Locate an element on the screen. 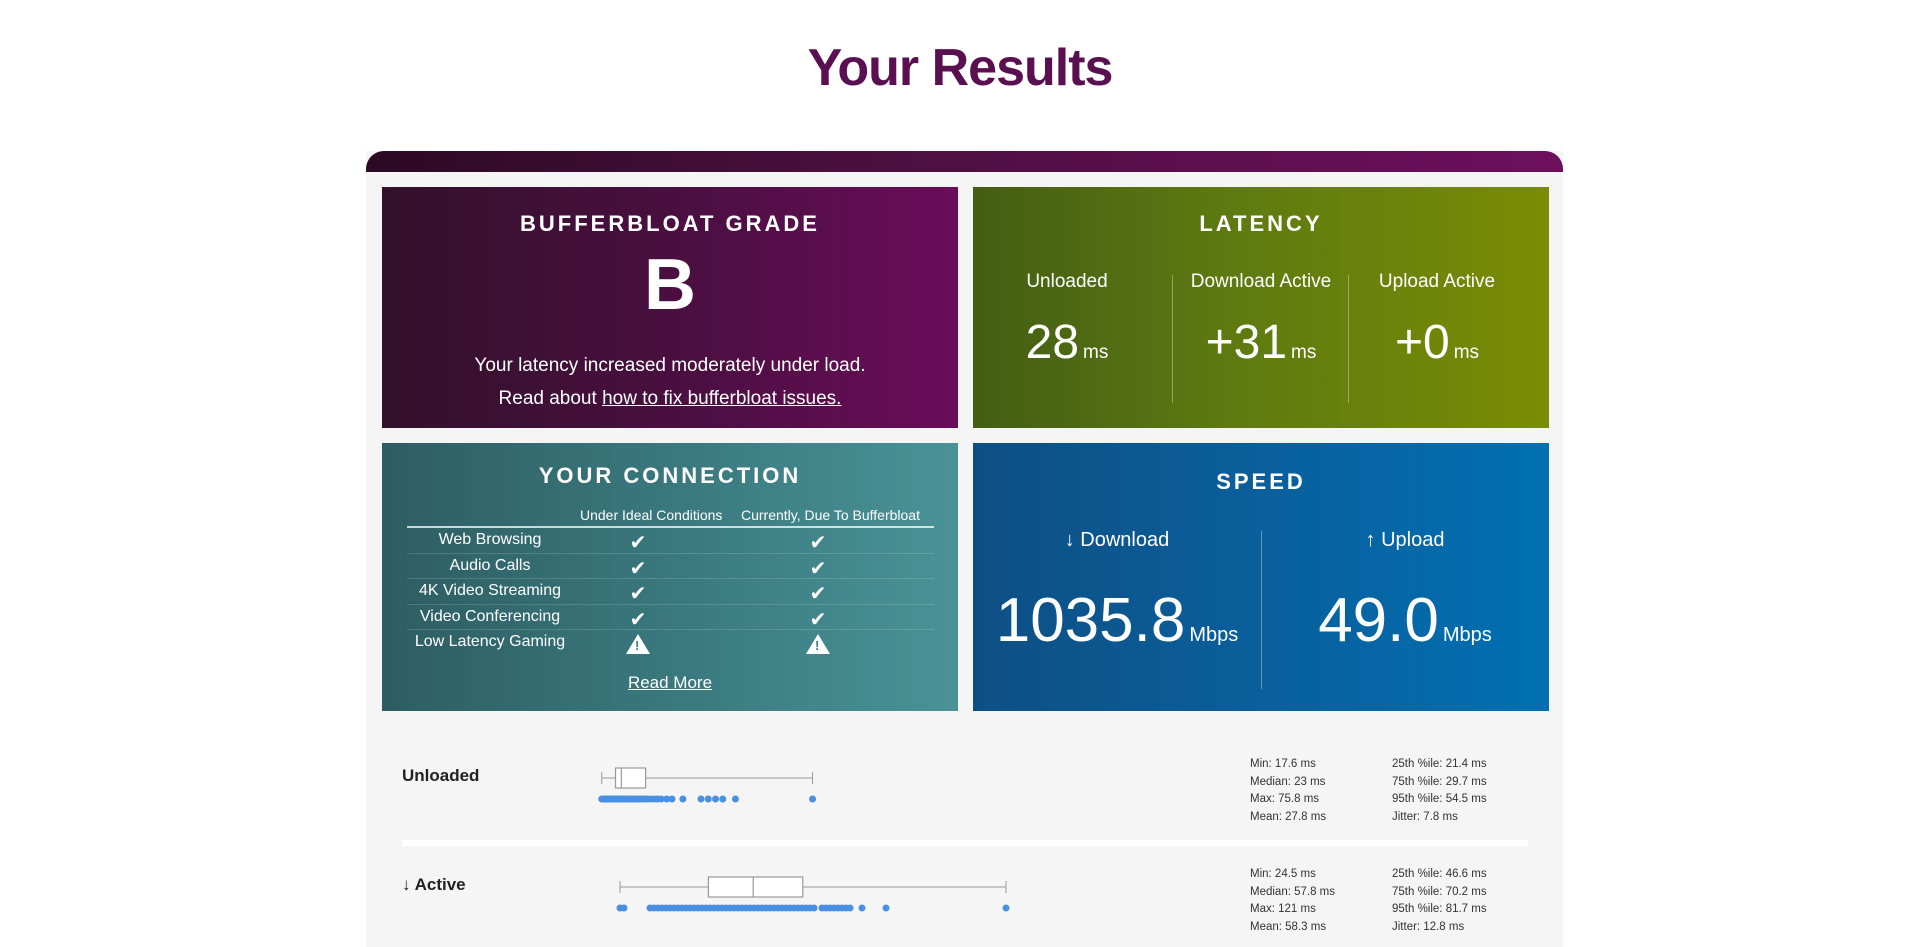 The height and width of the screenshot is (947, 1920). connection-row: 4K Video Streaming ✔ ✔ is located at coordinates (670, 592).